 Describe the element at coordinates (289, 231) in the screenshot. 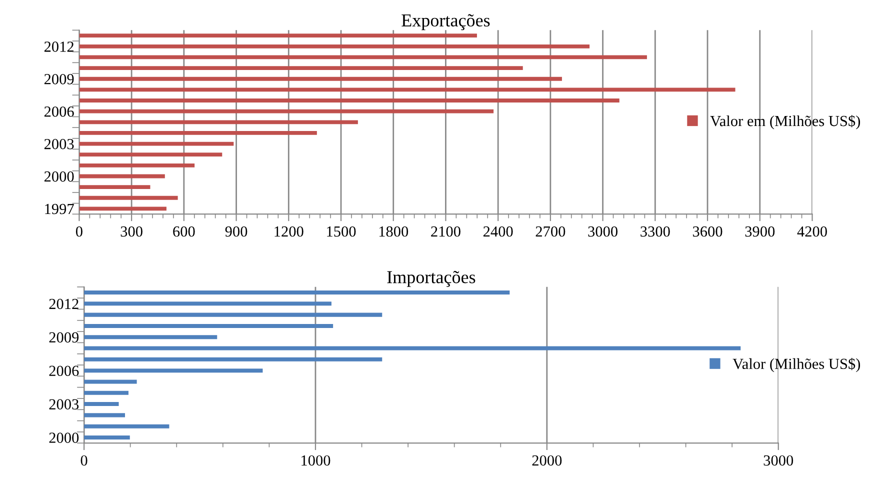

I see `x-tick-label: 1200` at that location.